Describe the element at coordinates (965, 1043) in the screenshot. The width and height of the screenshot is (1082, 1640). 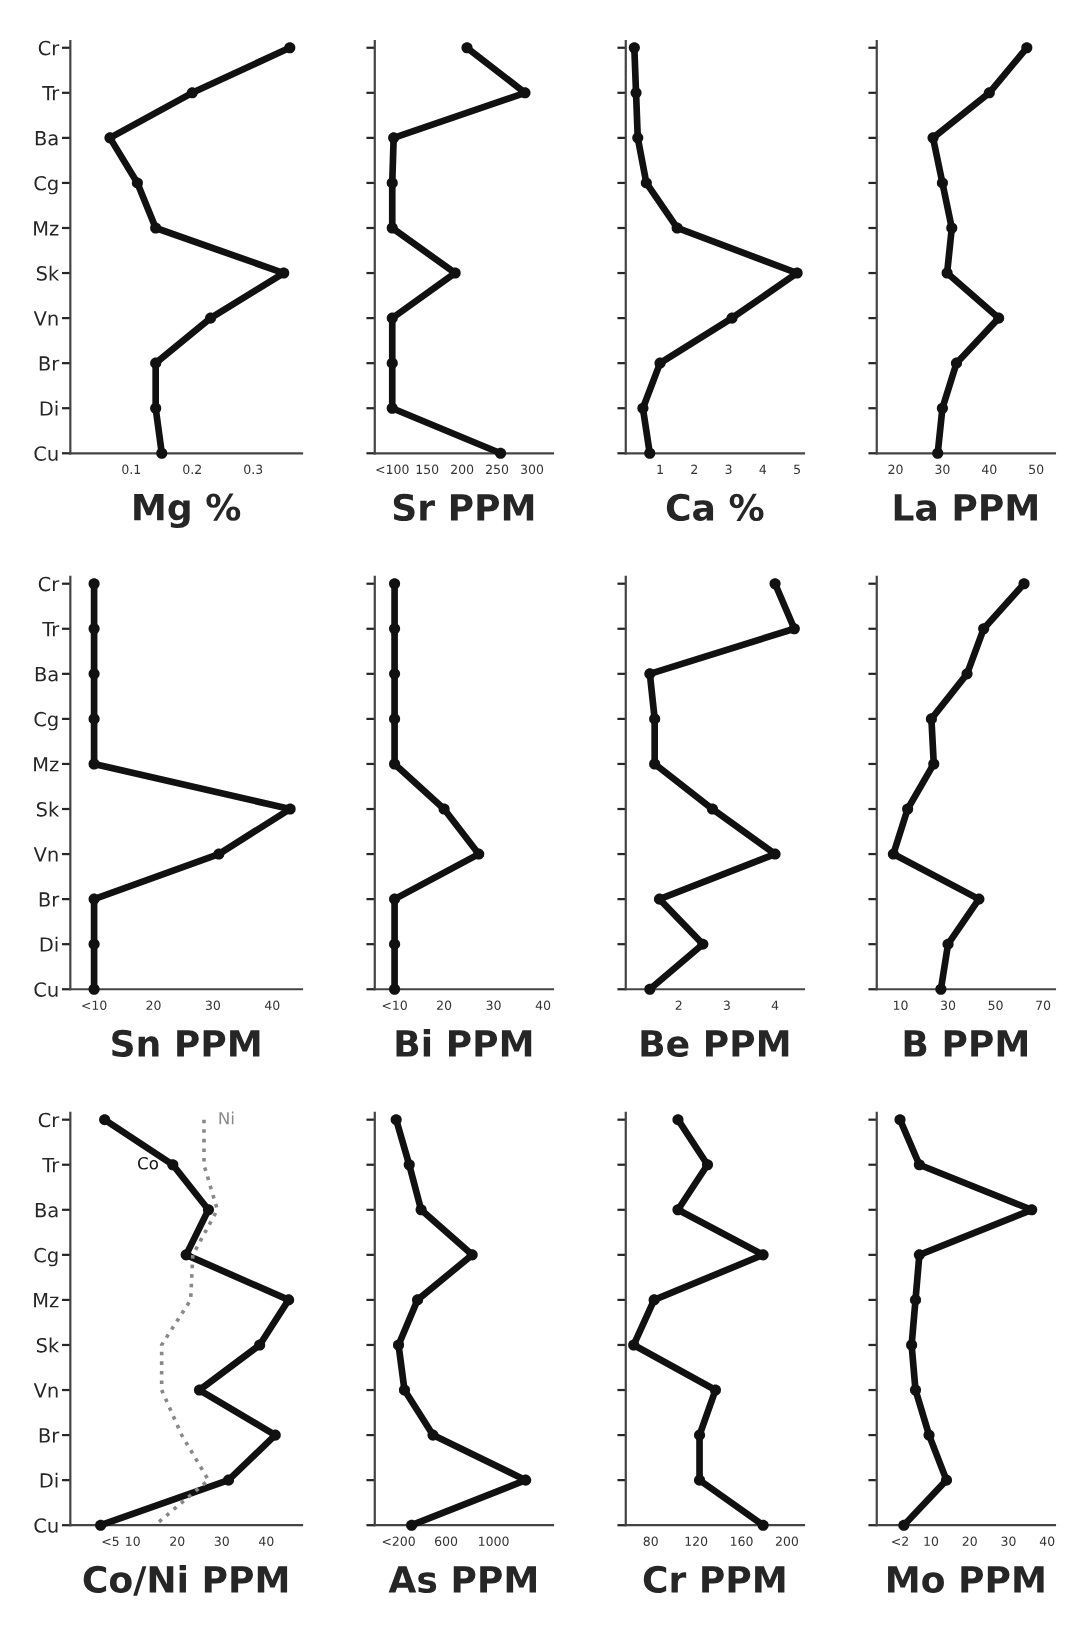
I see `x-axis-title: B PPM` at that location.